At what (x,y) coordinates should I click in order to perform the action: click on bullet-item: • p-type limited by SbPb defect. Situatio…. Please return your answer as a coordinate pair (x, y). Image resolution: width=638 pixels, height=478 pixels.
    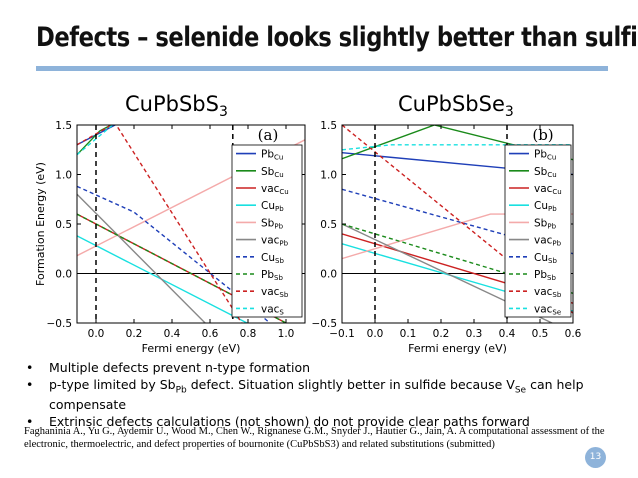
    Looking at the image, I should click on (319, 395).